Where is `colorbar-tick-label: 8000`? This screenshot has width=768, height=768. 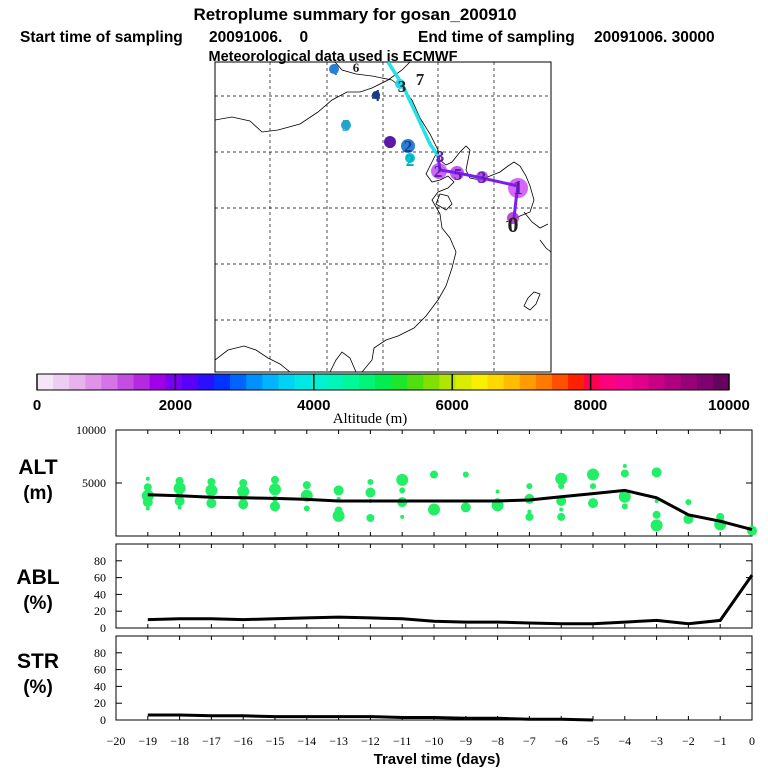
colorbar-tick-label: 8000 is located at coordinates (590, 405).